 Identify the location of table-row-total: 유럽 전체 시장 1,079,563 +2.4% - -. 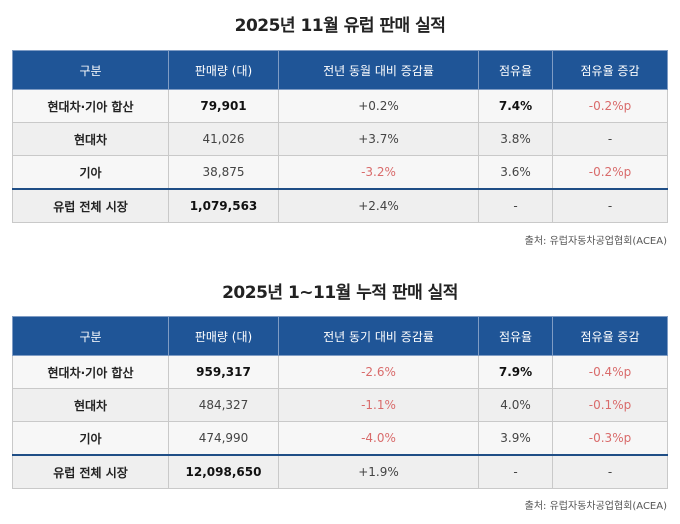
(340, 205).